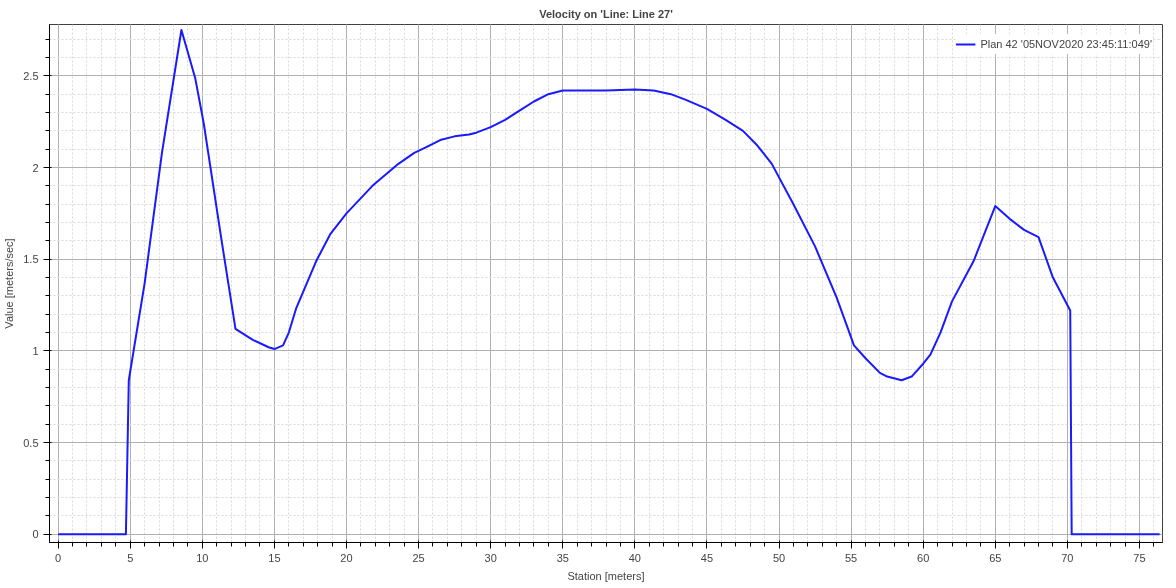 This screenshot has height=588, width=1176. What do you see at coordinates (346, 557) in the screenshot?
I see `x-tick-label: 20` at bounding box center [346, 557].